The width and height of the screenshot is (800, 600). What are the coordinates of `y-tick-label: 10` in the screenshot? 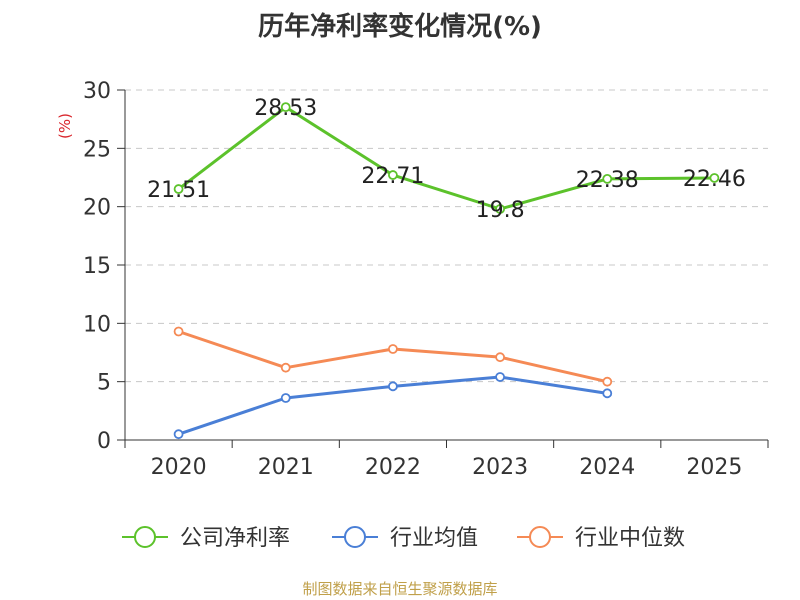 It's located at (97, 324).